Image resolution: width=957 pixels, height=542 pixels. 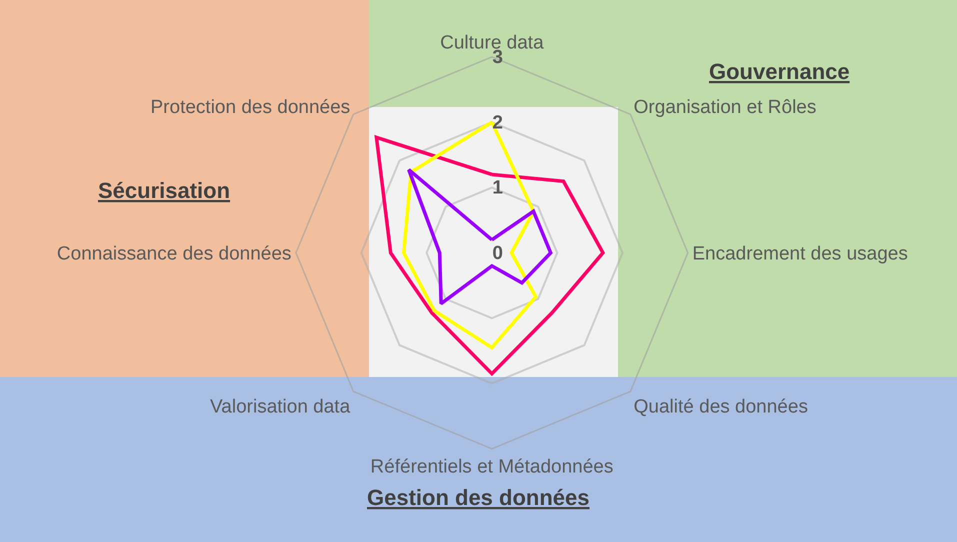 I want to click on text: Gouvernance, so click(x=779, y=71).